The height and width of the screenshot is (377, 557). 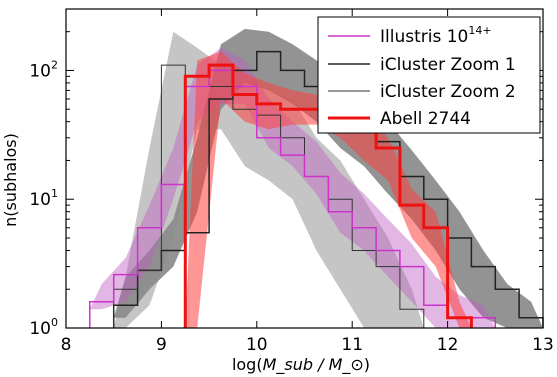 What do you see at coordinates (43, 69) in the screenshot?
I see `y-tick-label: 10²` at bounding box center [43, 69].